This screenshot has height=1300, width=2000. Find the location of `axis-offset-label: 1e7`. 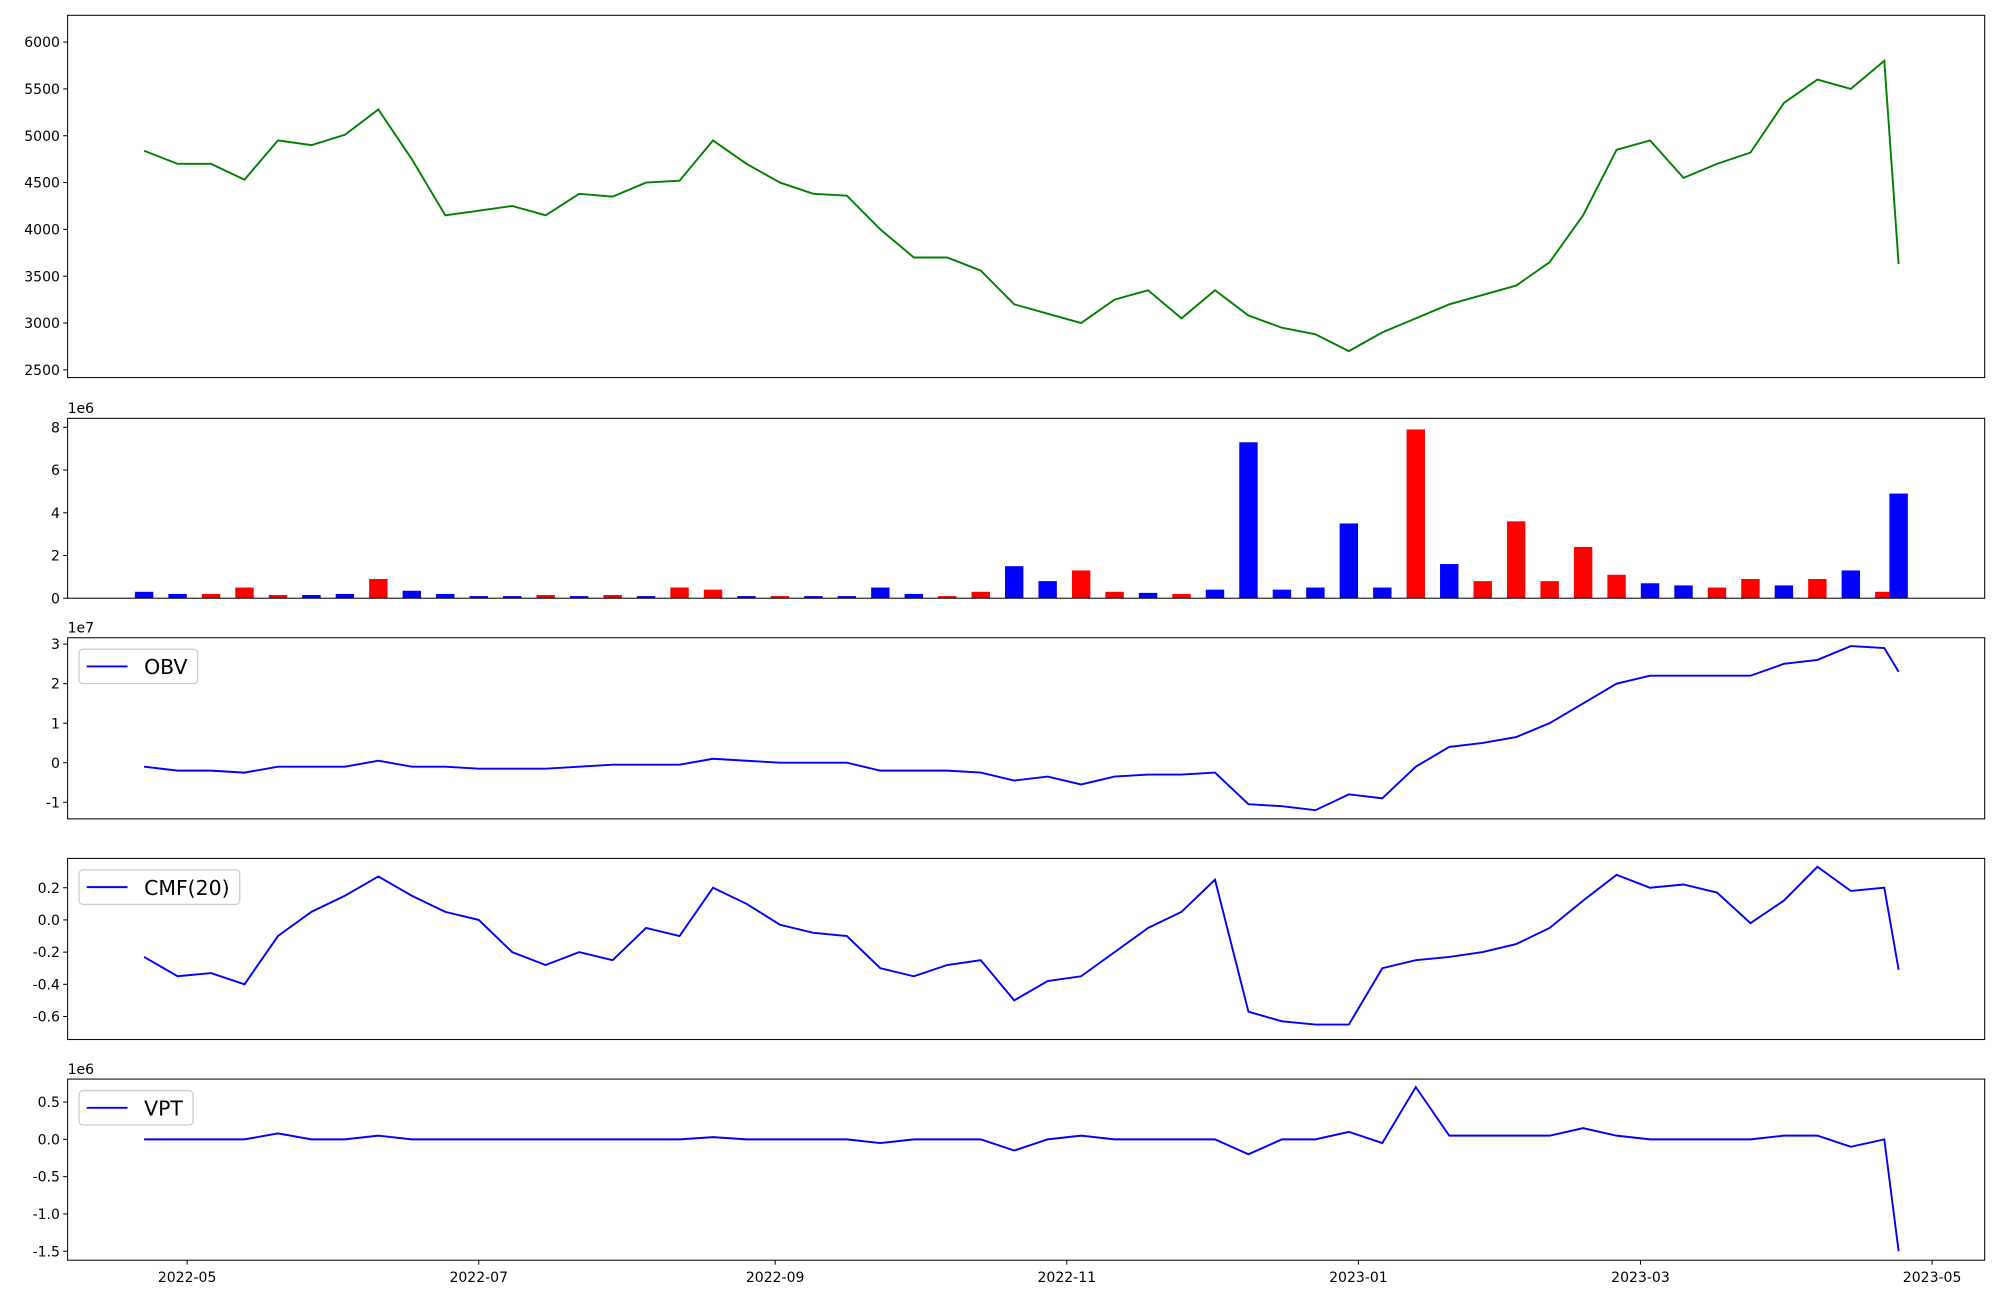

axis-offset-label: 1e7 is located at coordinates (81, 629).